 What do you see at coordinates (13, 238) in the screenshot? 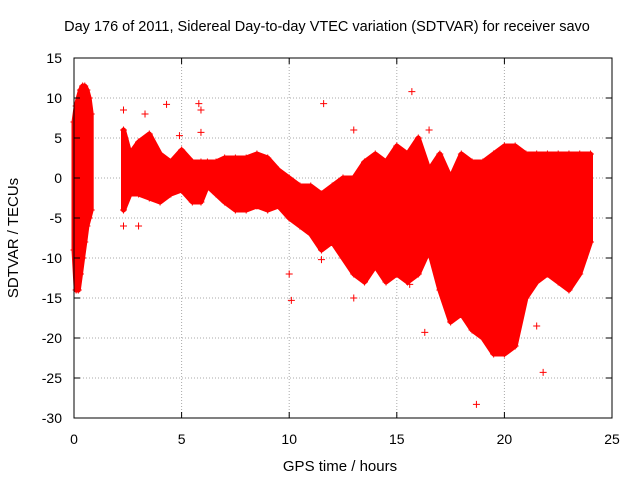
I see `y-axis-title: SDTVAR / TECUs` at bounding box center [13, 238].